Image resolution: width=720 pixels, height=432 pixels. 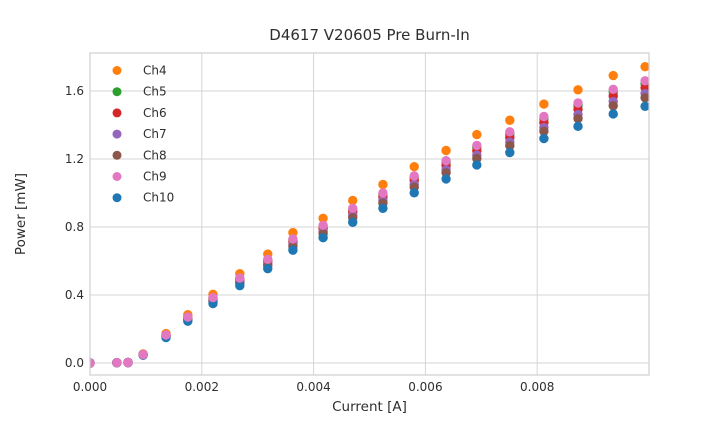 I want to click on x-tick-label: 0.000, so click(x=90, y=387).